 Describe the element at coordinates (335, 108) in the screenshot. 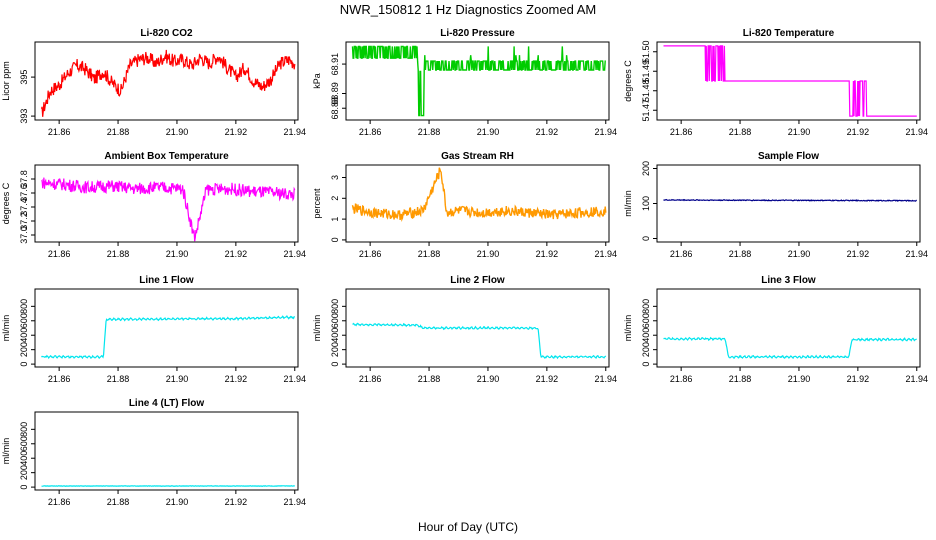

I see `y-tick-label: 68.88` at that location.